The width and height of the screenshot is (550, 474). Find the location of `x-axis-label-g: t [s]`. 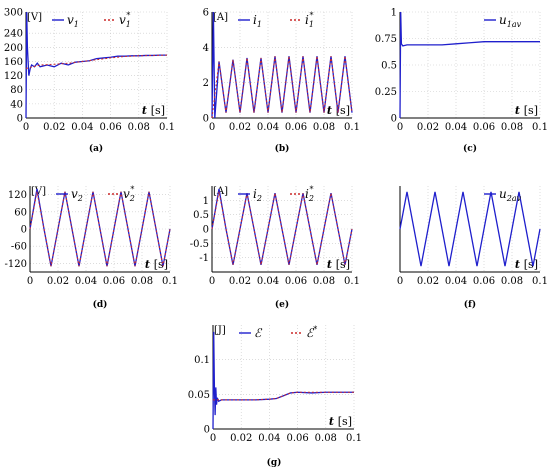

x-axis-label-g: t [s] is located at coordinates (340, 421).